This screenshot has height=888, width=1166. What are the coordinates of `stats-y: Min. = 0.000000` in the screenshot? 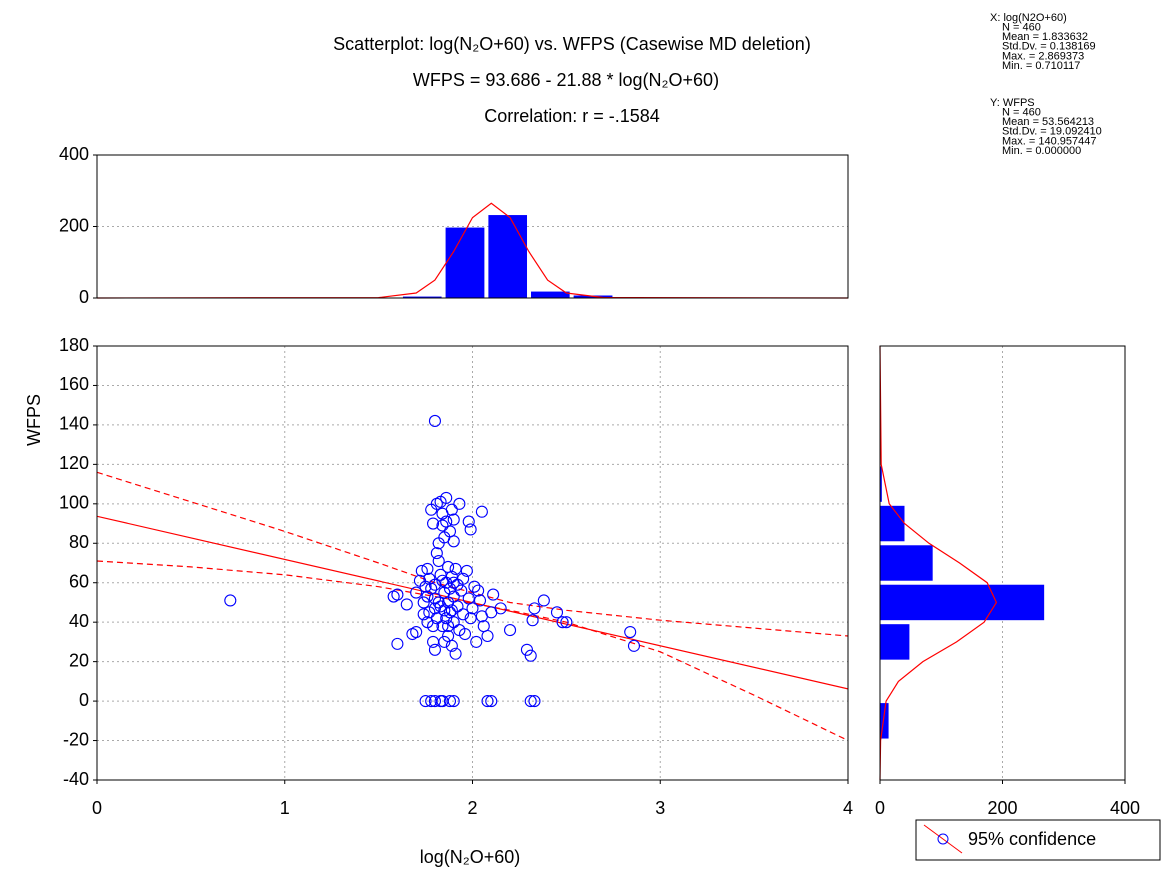 It's located at (1041, 151).